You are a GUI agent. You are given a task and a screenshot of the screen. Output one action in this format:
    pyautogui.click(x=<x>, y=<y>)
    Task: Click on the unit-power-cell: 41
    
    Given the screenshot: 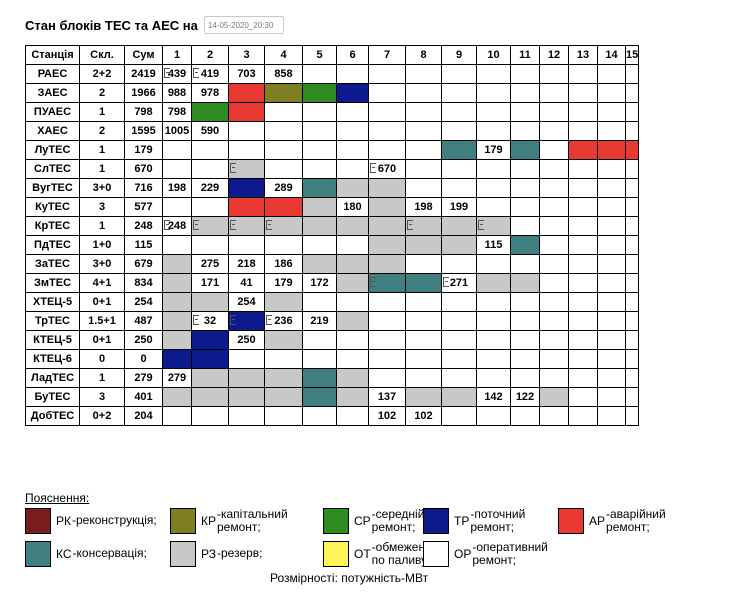 What is the action you would take?
    pyautogui.click(x=246, y=283)
    